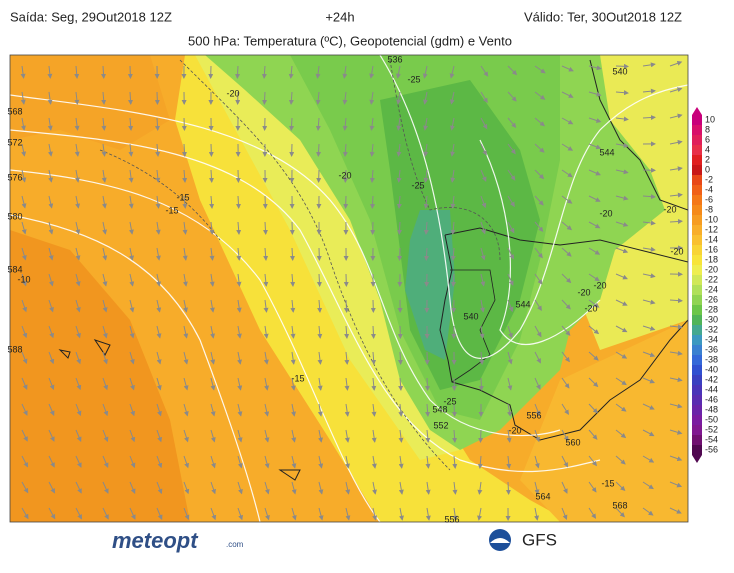 The image size is (734, 573). Describe the element at coordinates (711, 389) in the screenshot. I see `colorbar-label: -44` at that location.